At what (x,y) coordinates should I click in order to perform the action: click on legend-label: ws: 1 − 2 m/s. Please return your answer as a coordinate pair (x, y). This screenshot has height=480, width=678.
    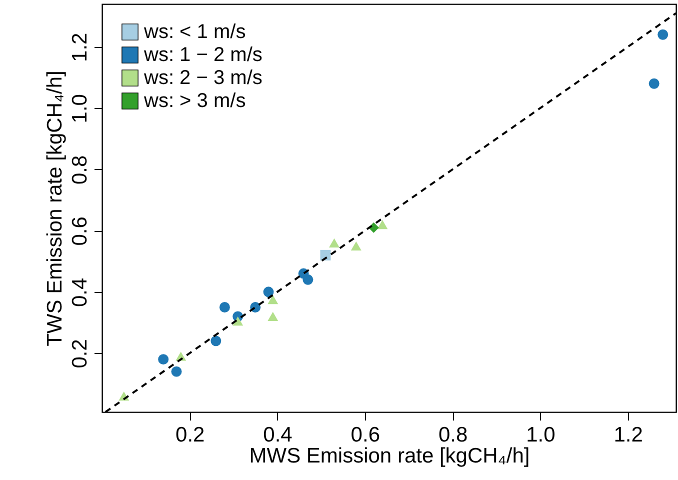
    Looking at the image, I should click on (202, 55).